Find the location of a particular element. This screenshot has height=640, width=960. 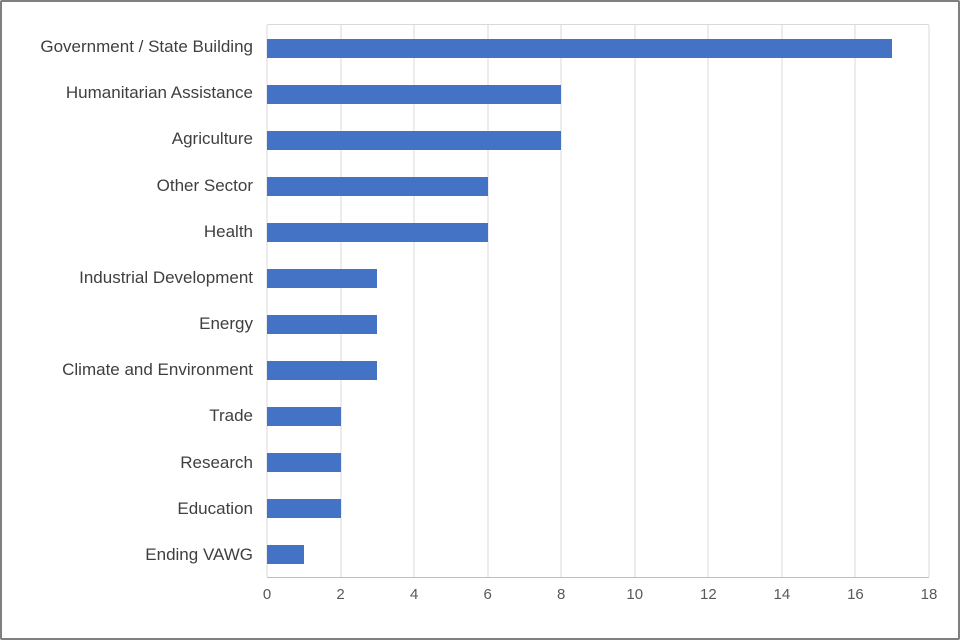

x-tick-label: 16 is located at coordinates (855, 594).